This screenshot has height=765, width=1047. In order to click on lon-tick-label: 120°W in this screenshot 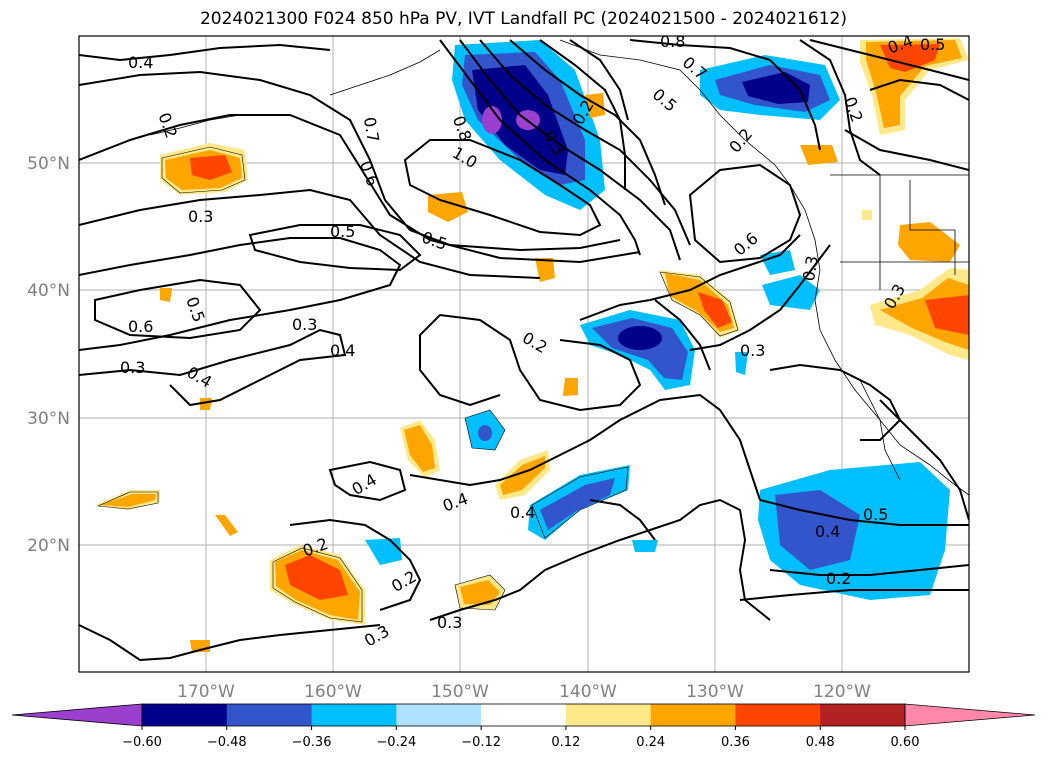, I will do `click(842, 692)`.